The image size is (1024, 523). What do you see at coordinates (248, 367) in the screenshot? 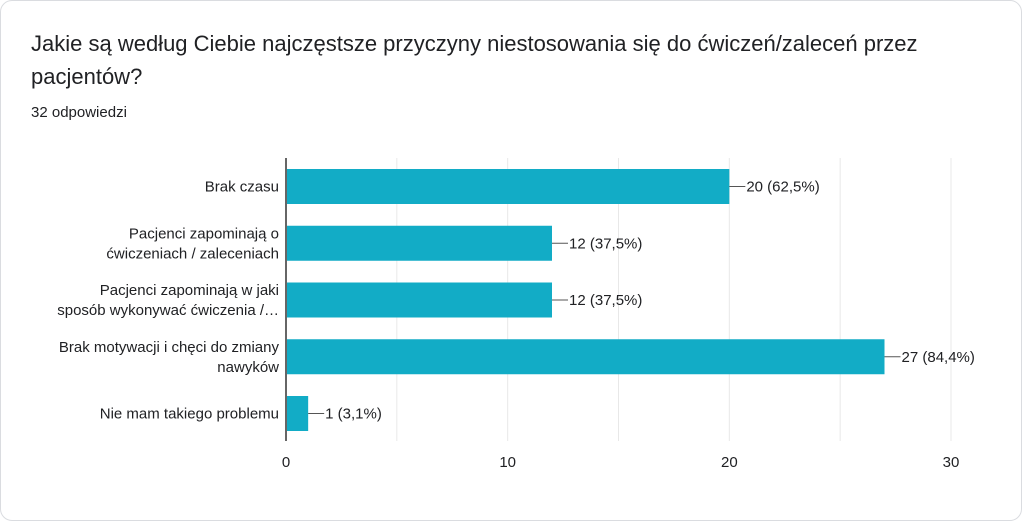
I see `category-label-line: nawyków` at bounding box center [248, 367].